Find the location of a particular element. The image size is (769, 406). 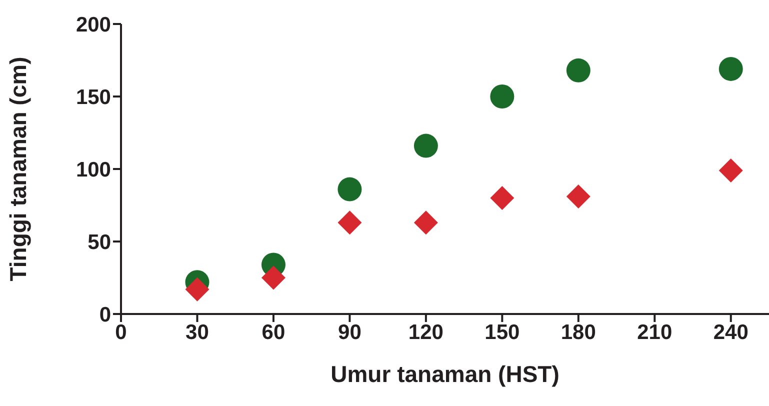

y-tick-label: 50 is located at coordinates (99, 242).